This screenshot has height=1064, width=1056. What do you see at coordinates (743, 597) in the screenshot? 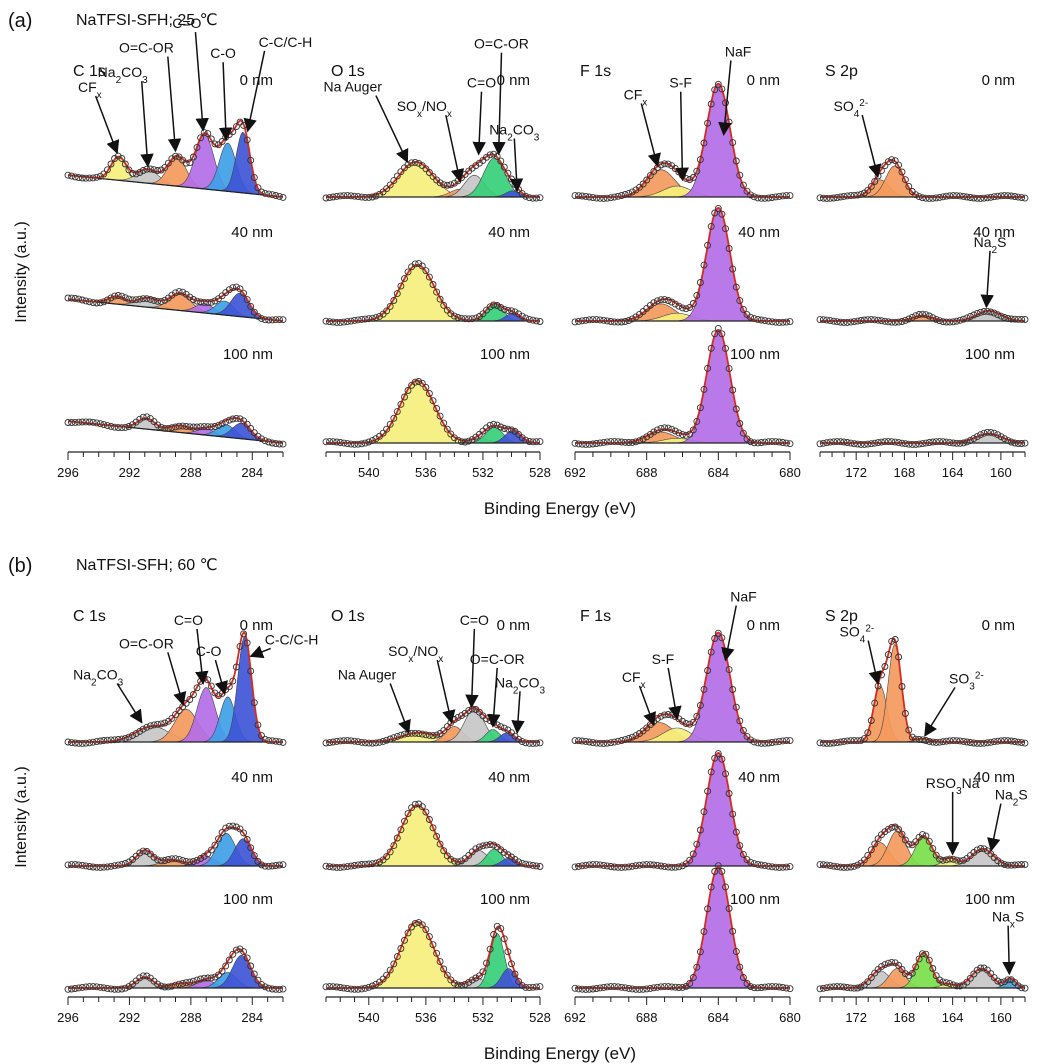
I see `peak-label: NaF` at bounding box center [743, 597].